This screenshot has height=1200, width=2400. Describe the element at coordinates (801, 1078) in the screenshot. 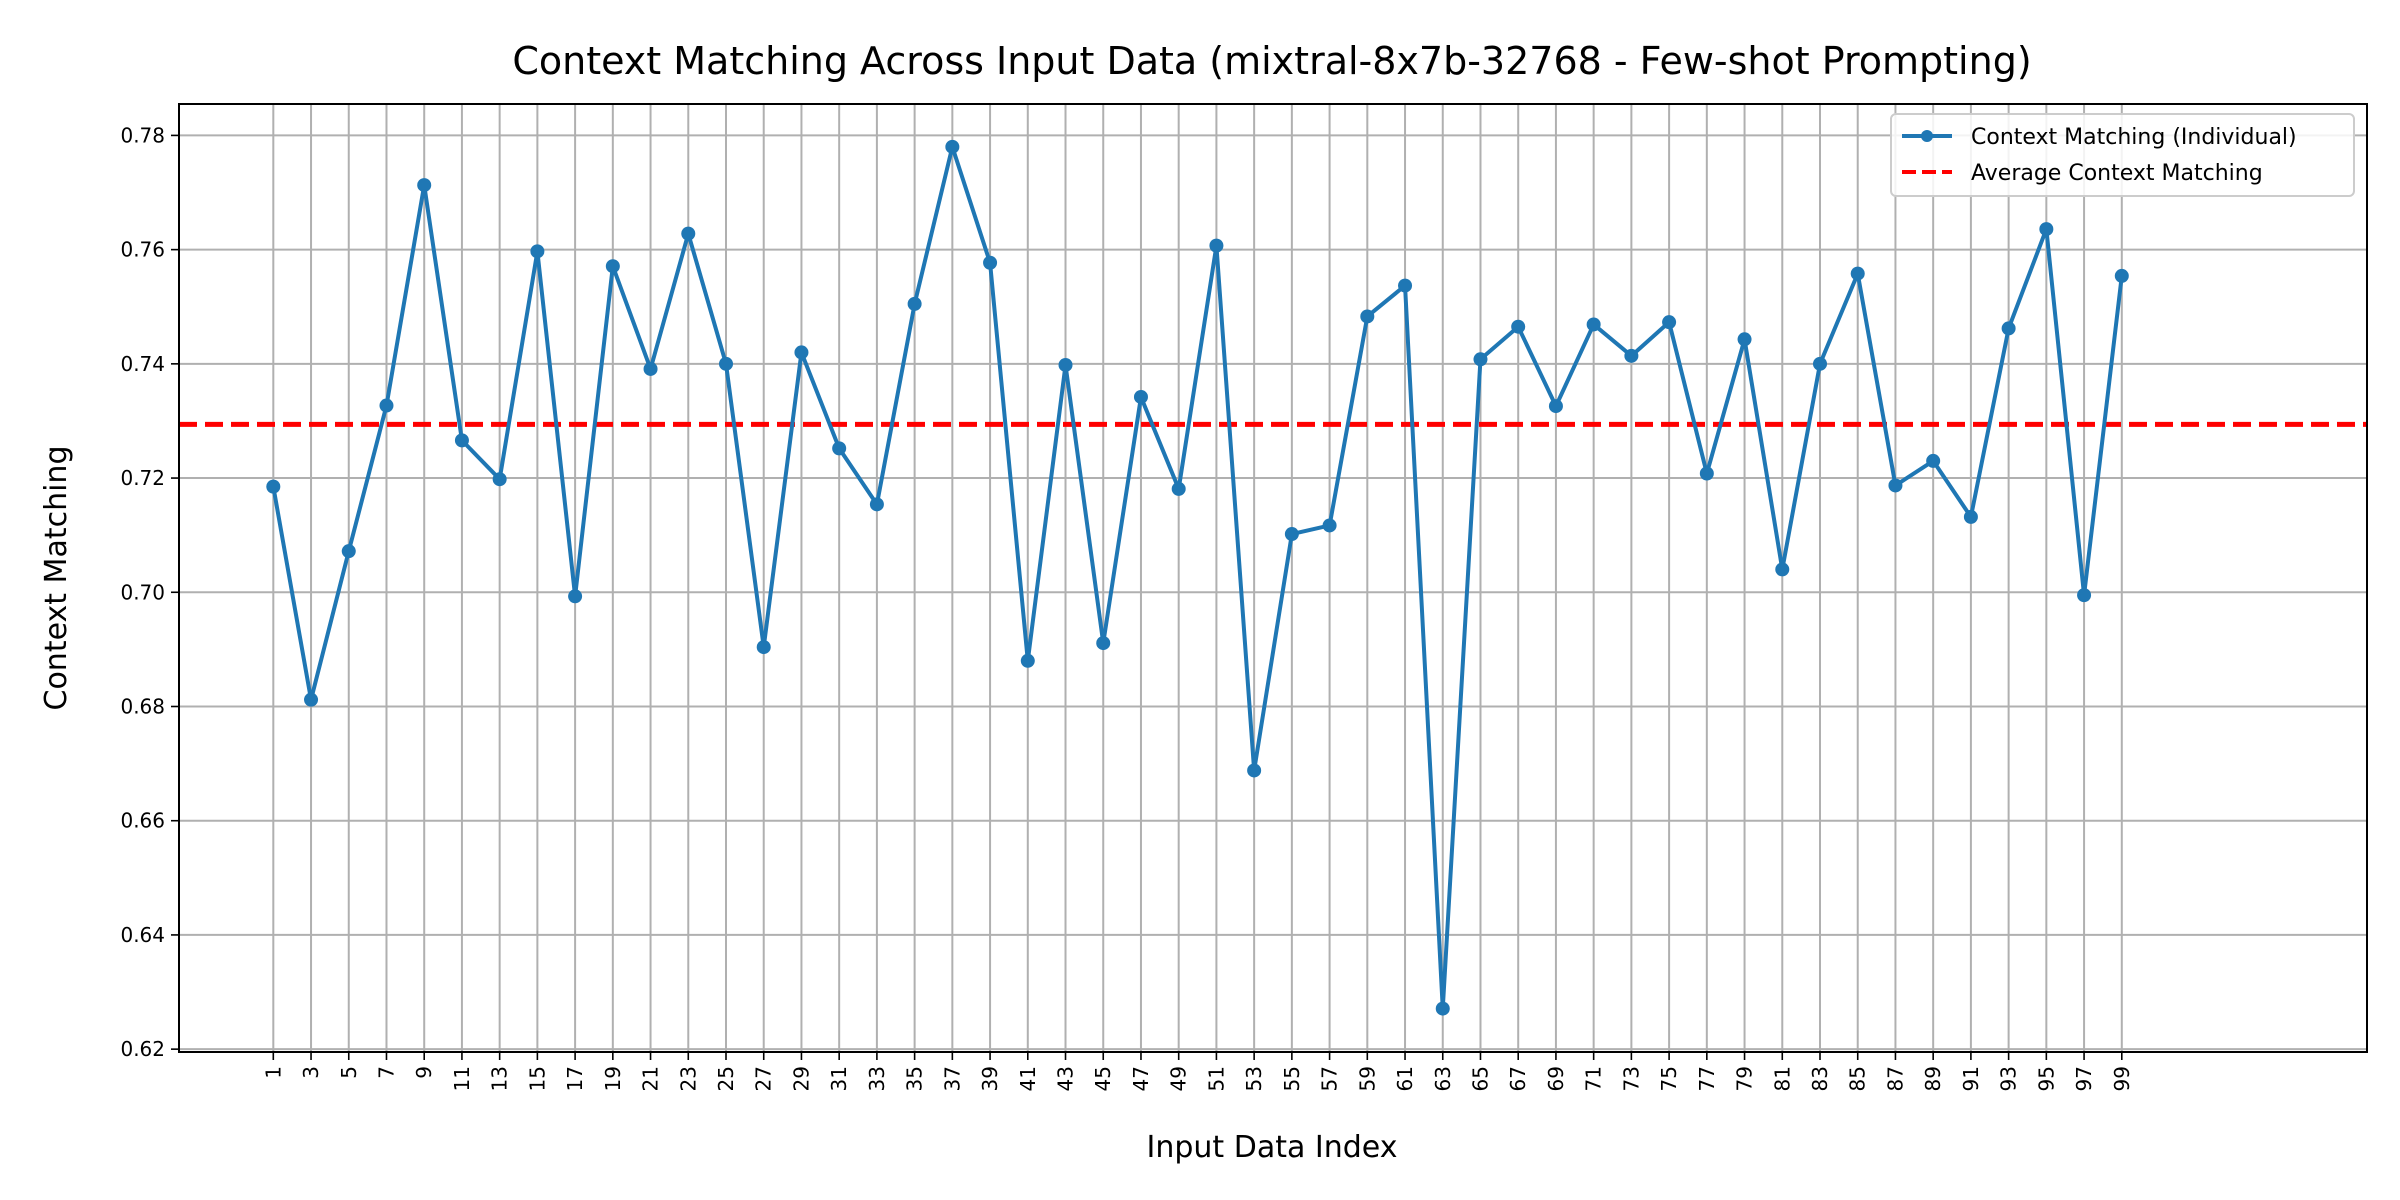

I see `x-tick-label: 29` at that location.